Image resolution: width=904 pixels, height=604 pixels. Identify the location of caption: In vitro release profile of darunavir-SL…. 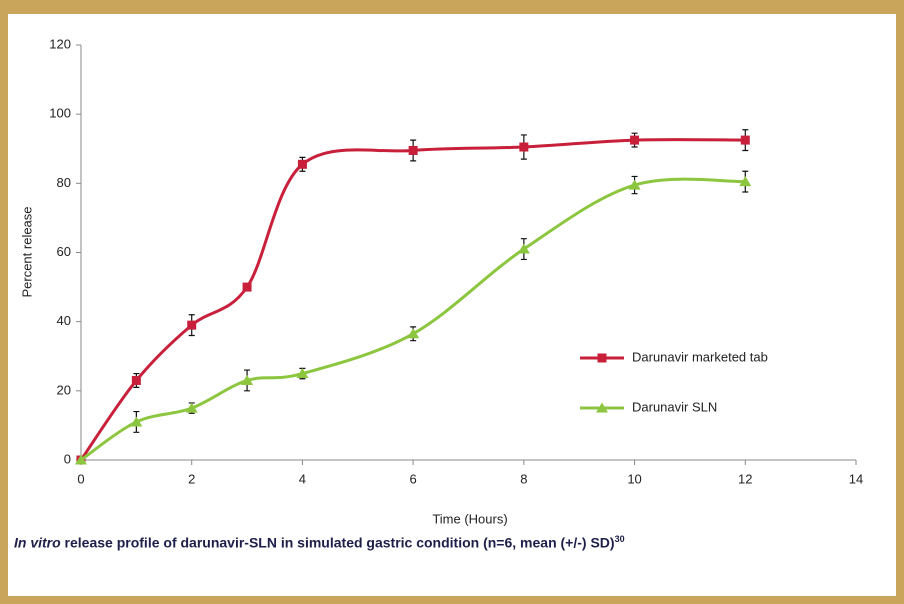
(319, 542).